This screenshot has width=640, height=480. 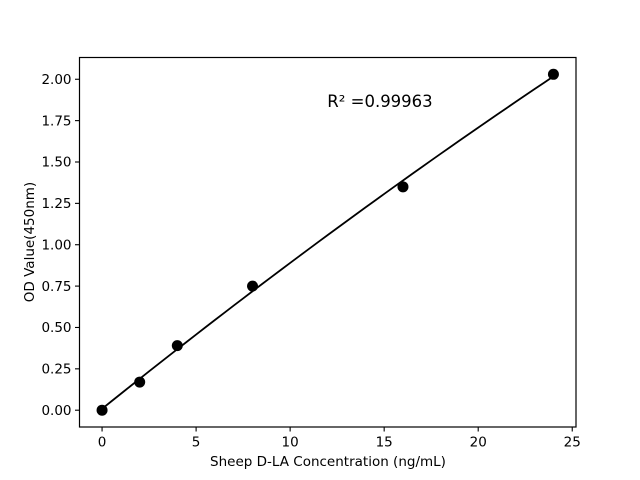 What do you see at coordinates (56, 163) in the screenshot?
I see `y-tick-label: 1.50` at bounding box center [56, 163].